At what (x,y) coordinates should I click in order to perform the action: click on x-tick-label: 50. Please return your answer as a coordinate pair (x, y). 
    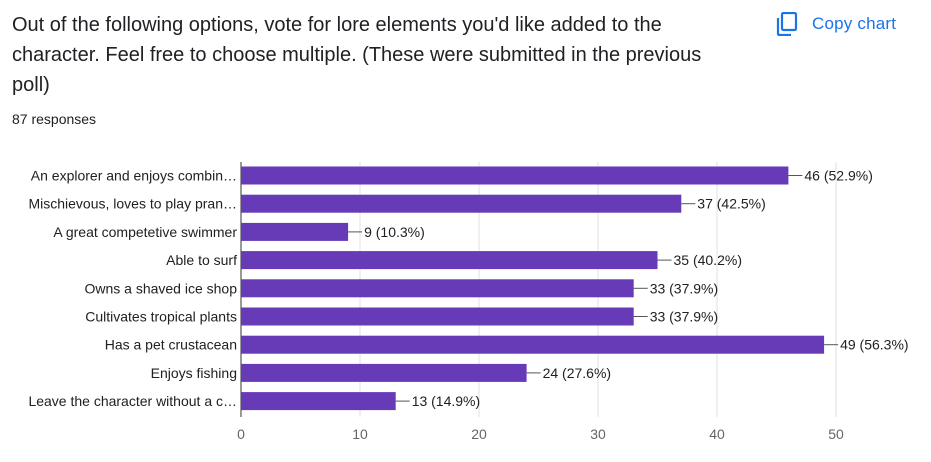
    Looking at the image, I should click on (836, 434).